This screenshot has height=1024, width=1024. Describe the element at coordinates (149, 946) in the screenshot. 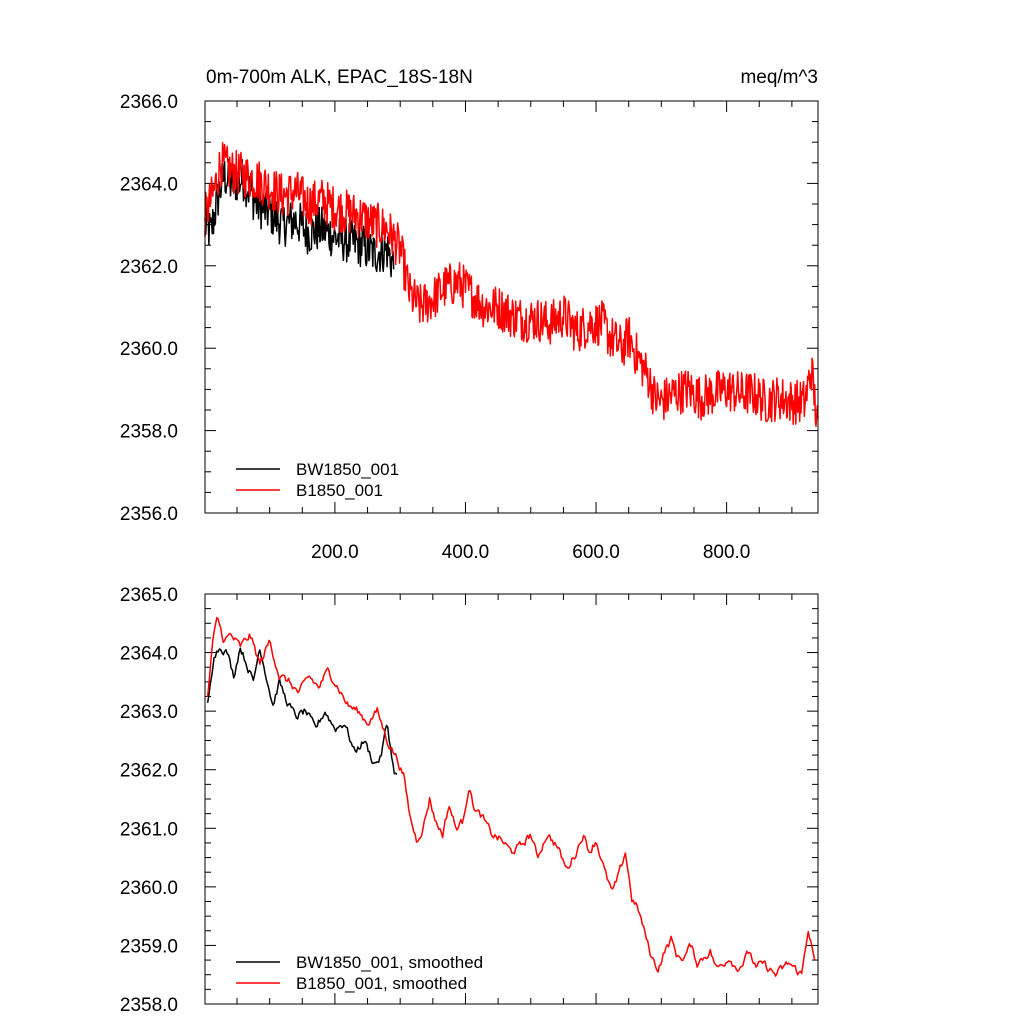

I see `y-tick-label: 2359.0` at that location.